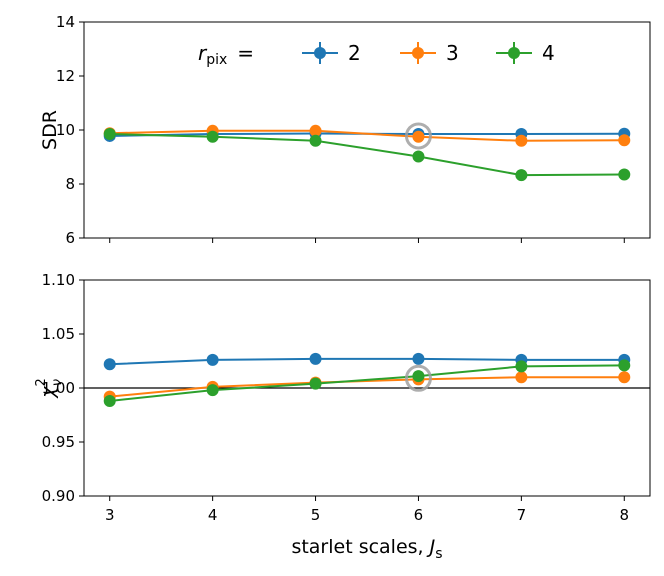 Image resolution: width=664 pixels, height=576 pixels. I want to click on legend-title-var: r, so click(203, 53).